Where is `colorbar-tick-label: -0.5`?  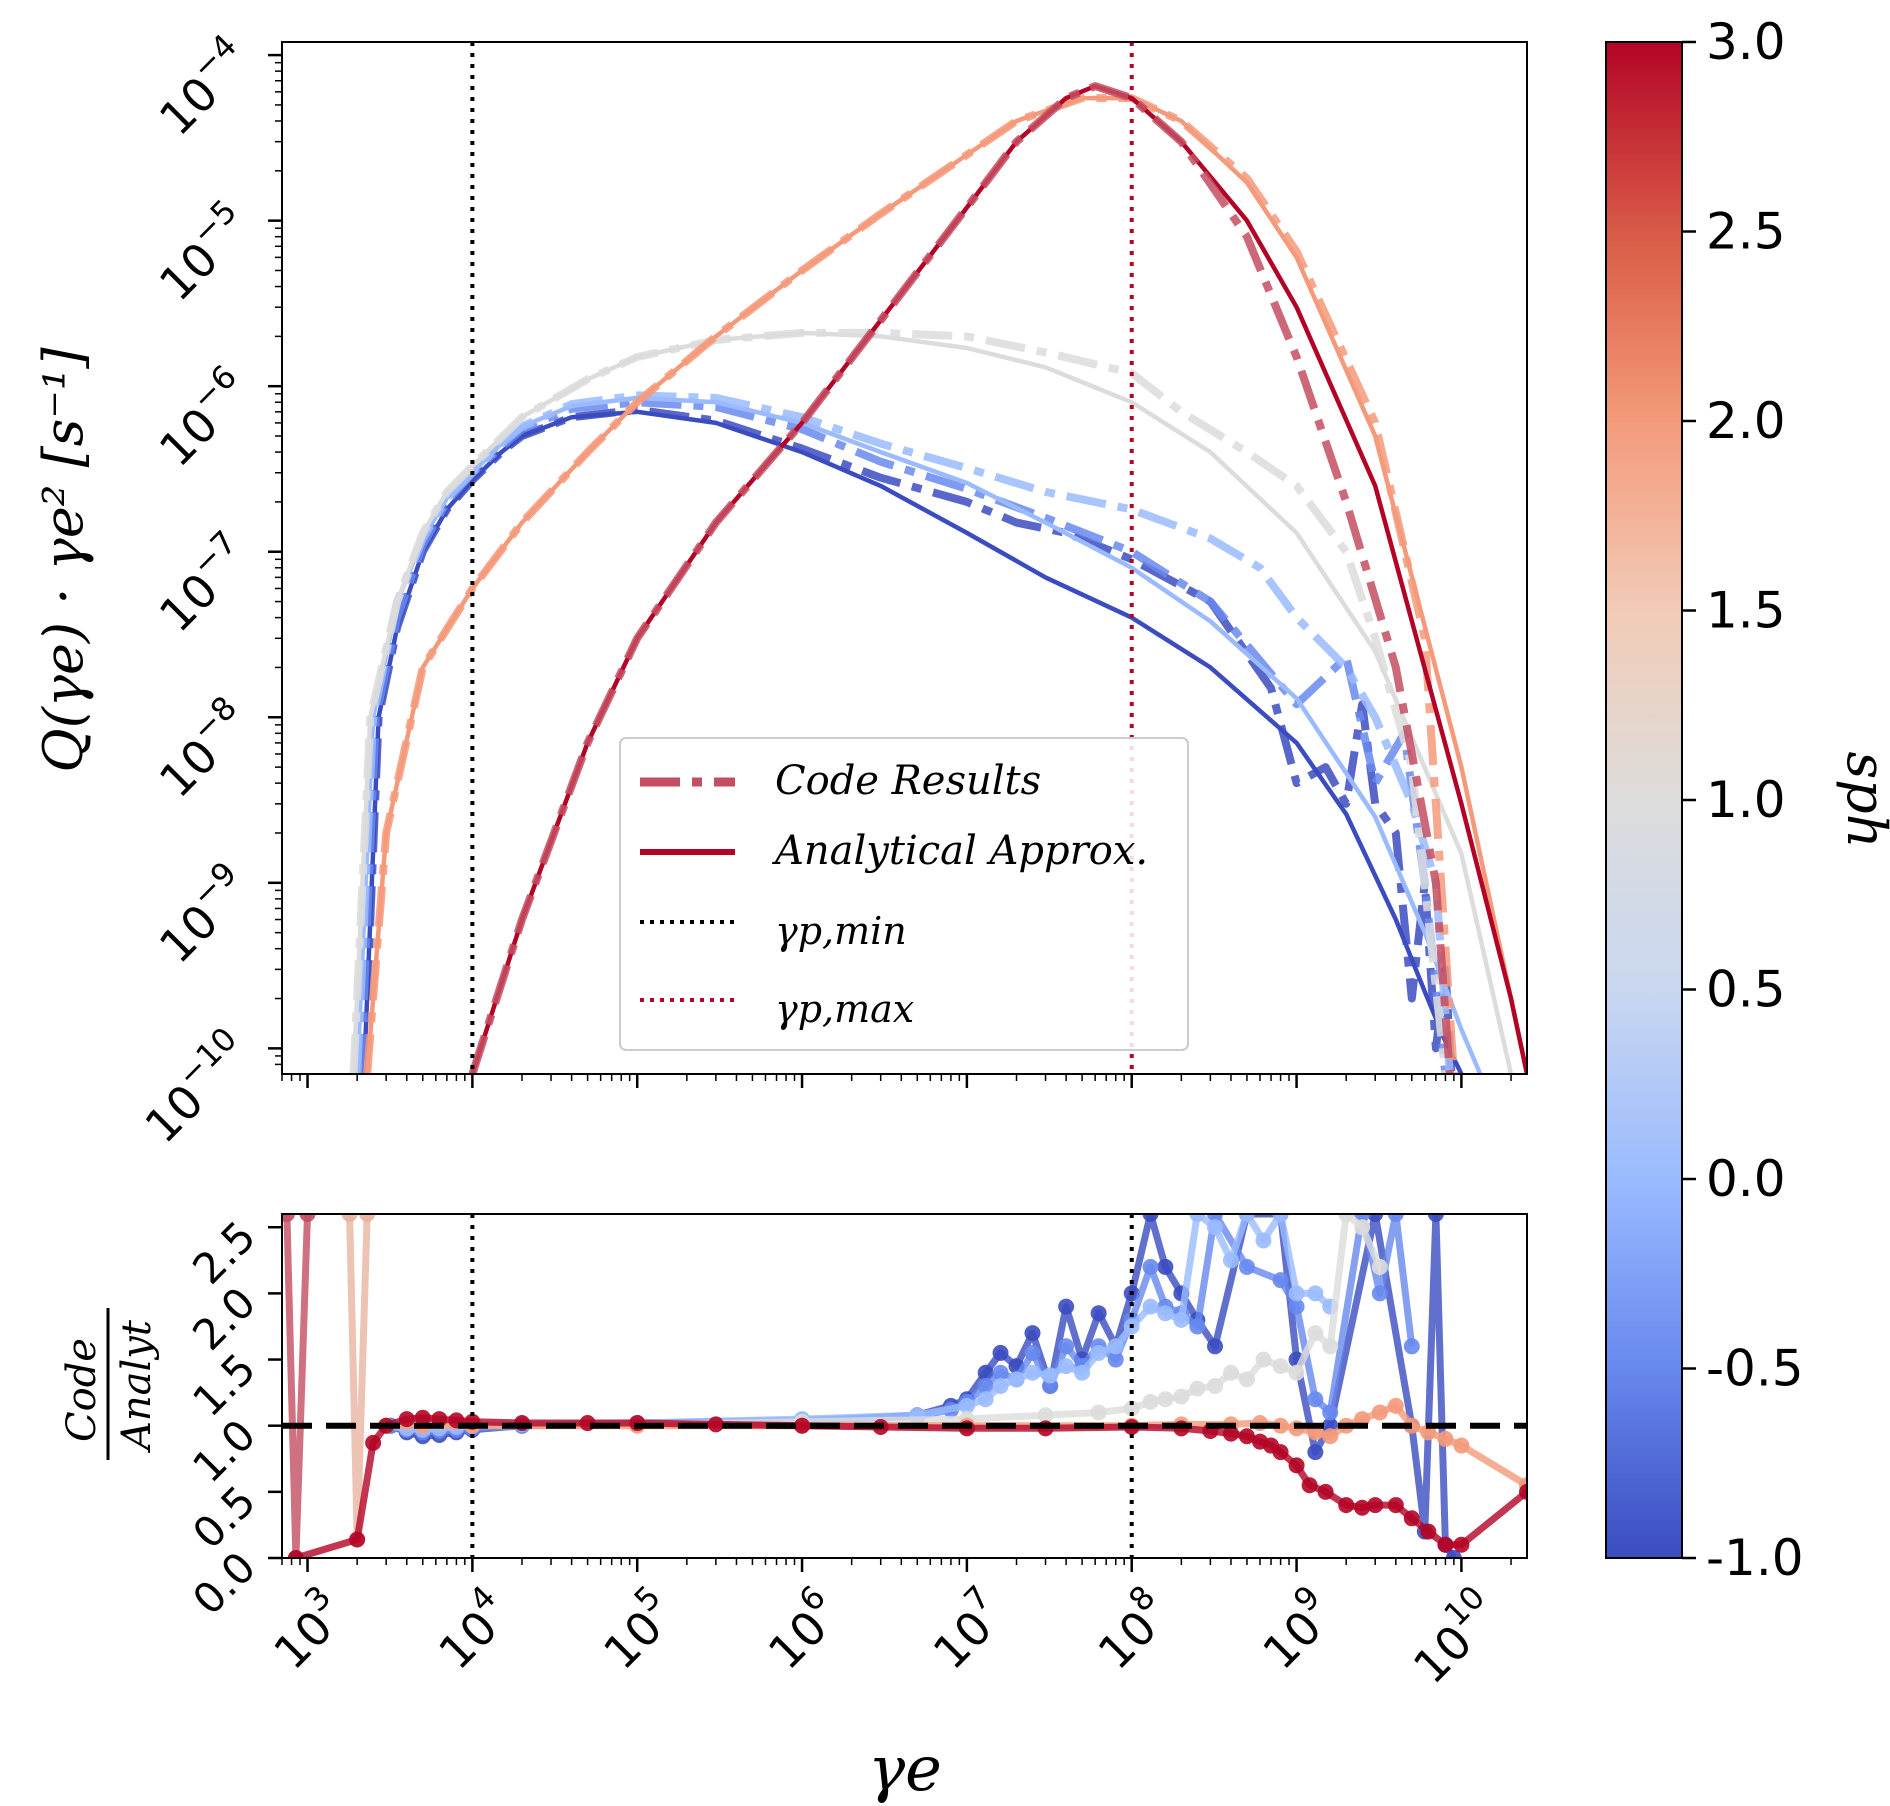
colorbar-tick-label: -0.5 is located at coordinates (1755, 1369).